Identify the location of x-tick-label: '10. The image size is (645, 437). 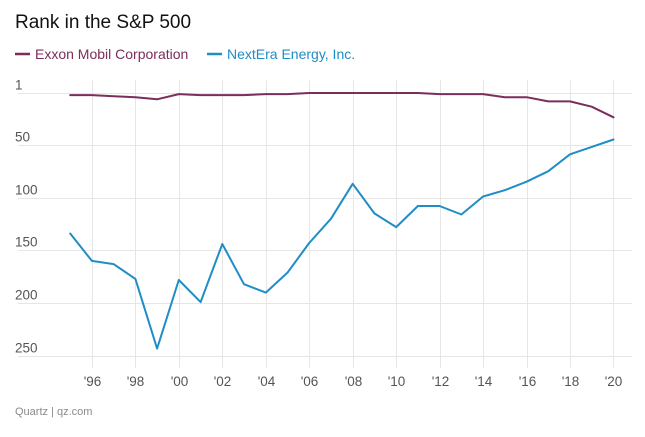
(397, 381).